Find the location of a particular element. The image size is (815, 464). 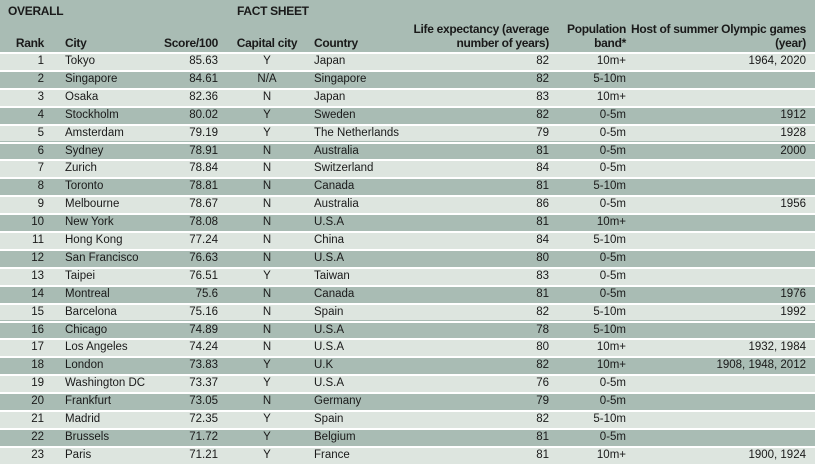

cell-score: 84.61 is located at coordinates (203, 78).